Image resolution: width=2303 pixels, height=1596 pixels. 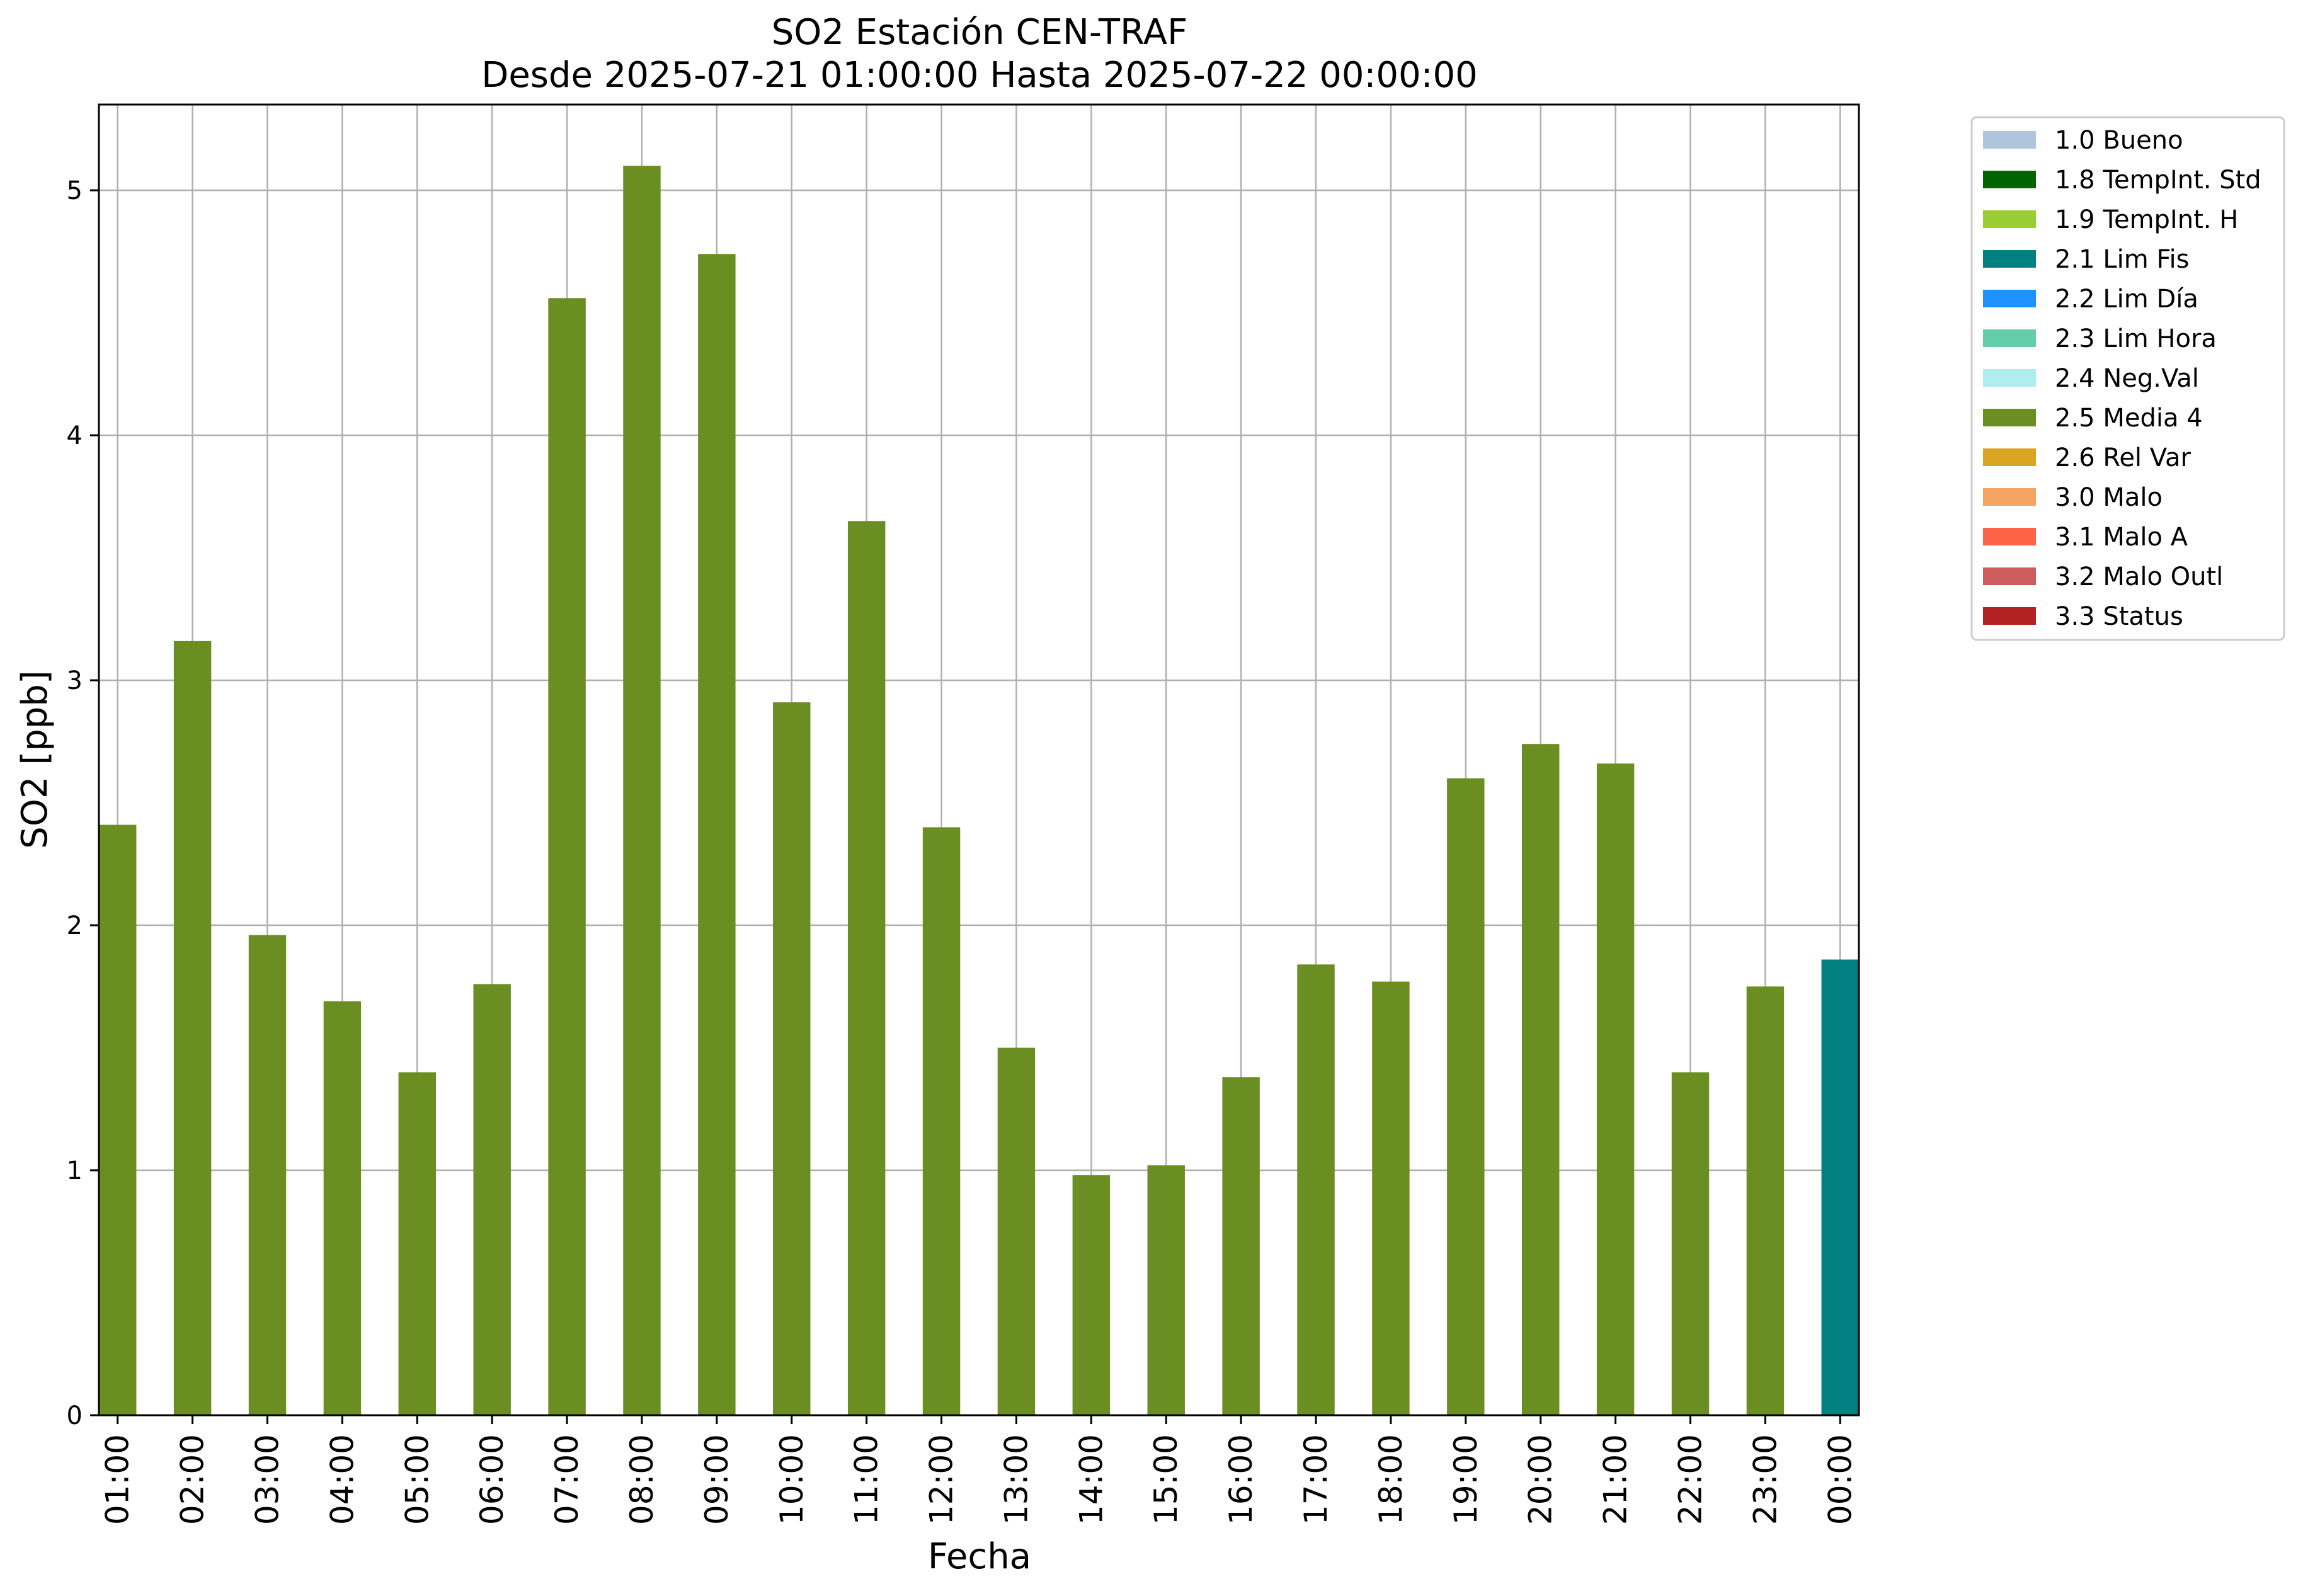 I want to click on x-tick-label: 09:00, so click(x=717, y=1479).